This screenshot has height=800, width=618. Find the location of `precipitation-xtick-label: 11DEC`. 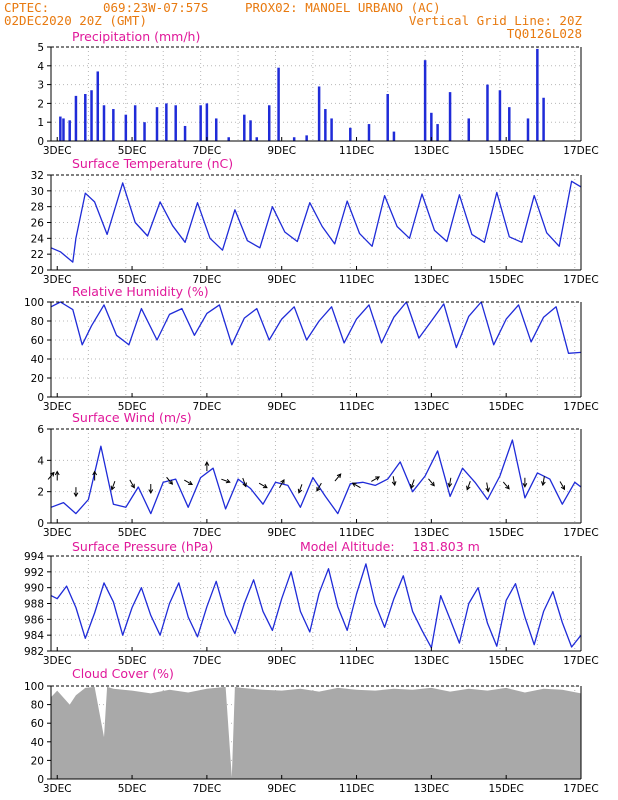

precipitation-xtick-label: 11DEC is located at coordinates (356, 151).